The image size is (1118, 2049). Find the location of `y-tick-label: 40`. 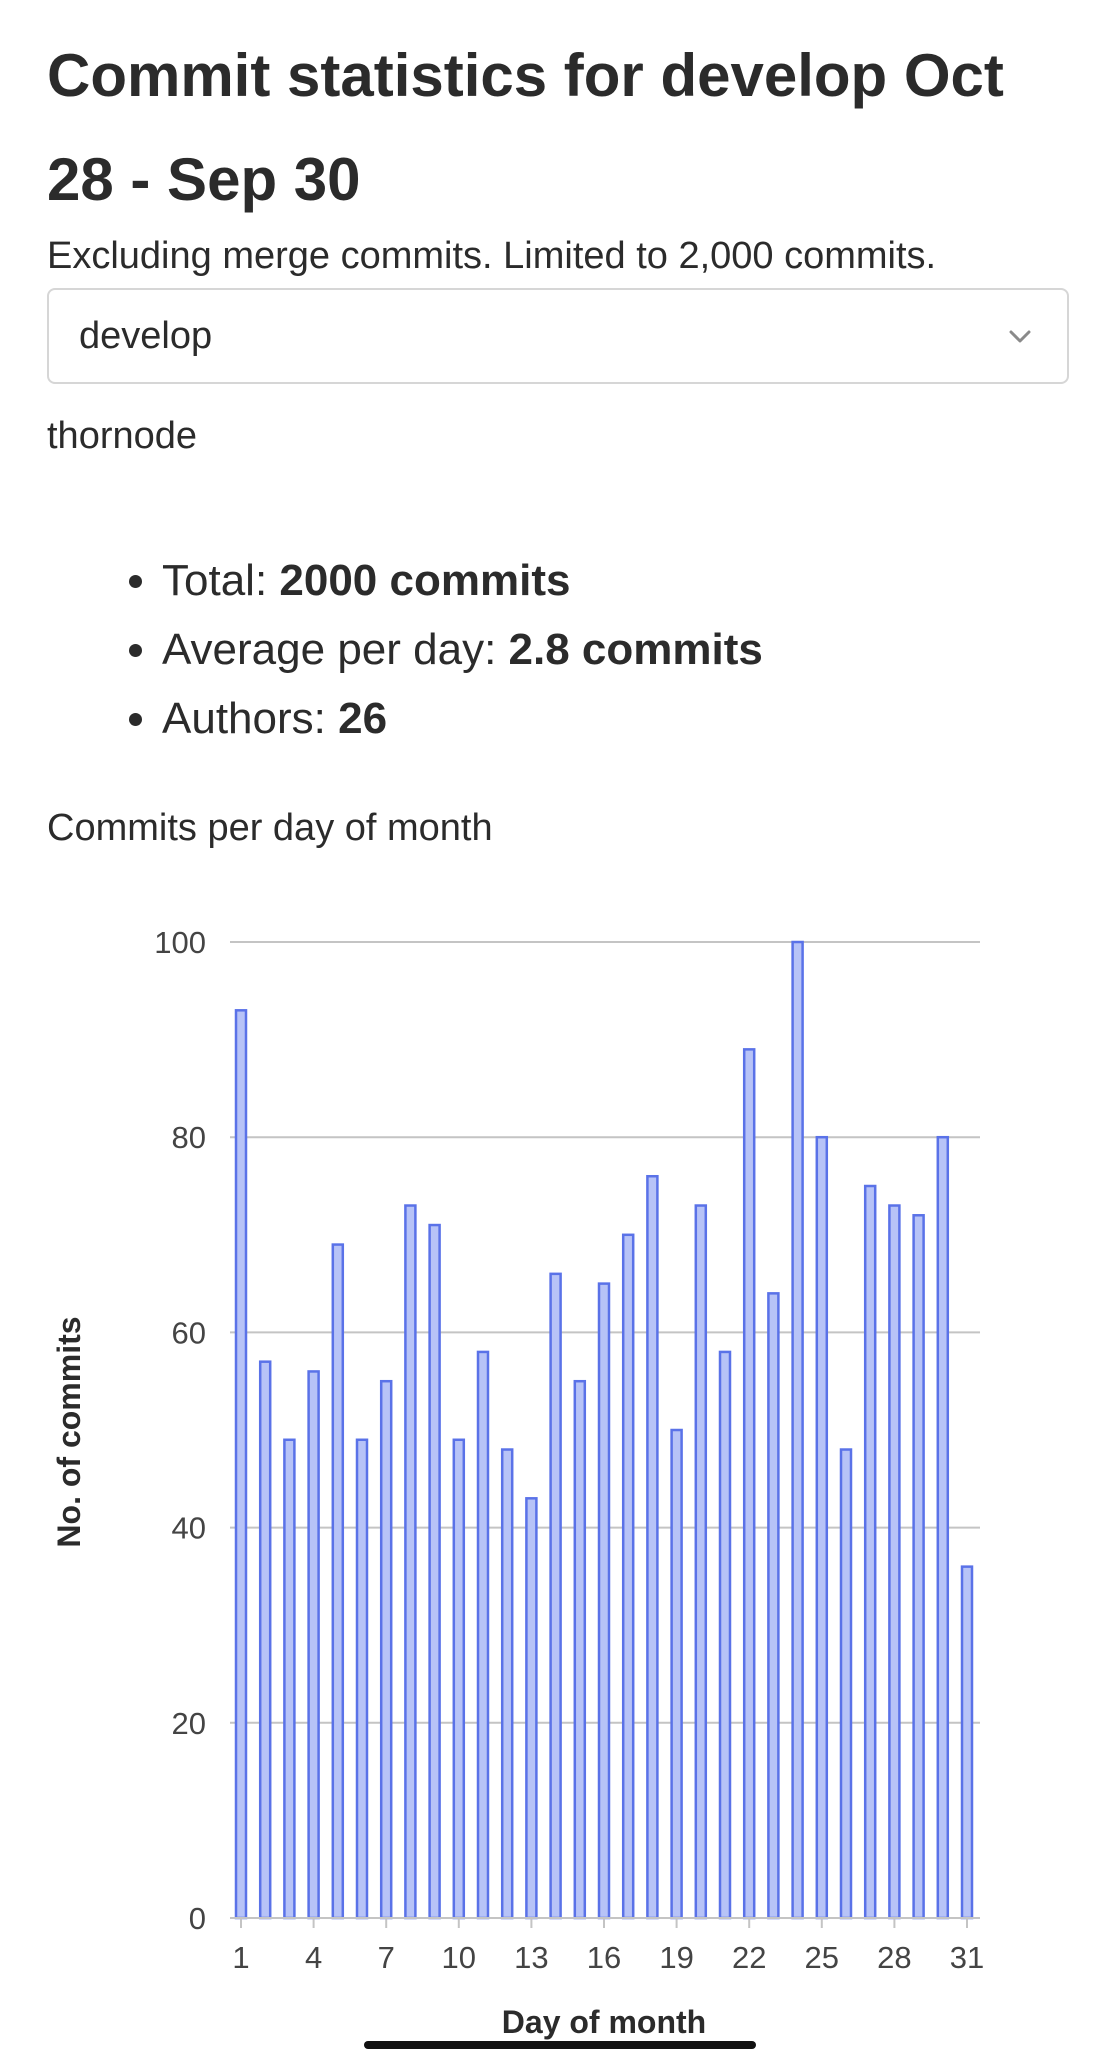

y-tick-label: 40 is located at coordinates (189, 1528).